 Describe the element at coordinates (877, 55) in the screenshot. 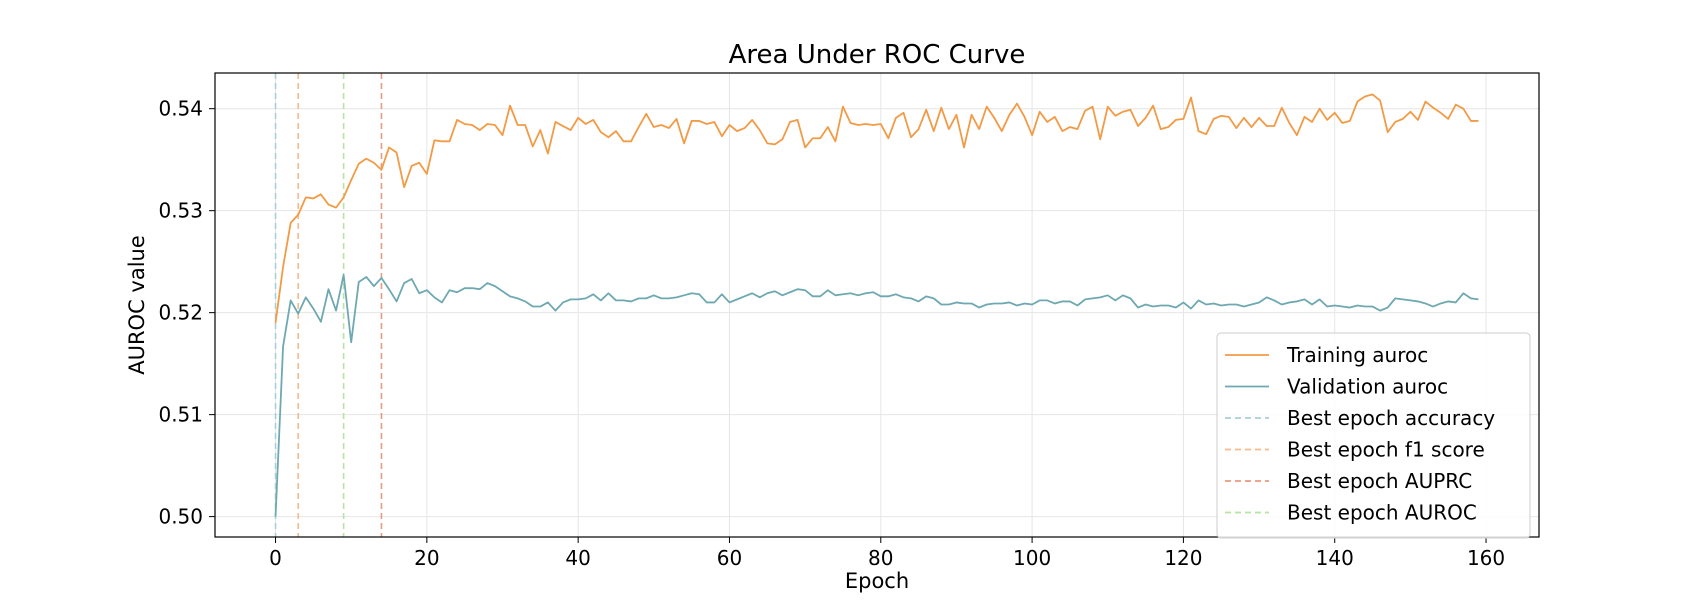

I see `chart-title: Area Under ROC Curve` at that location.